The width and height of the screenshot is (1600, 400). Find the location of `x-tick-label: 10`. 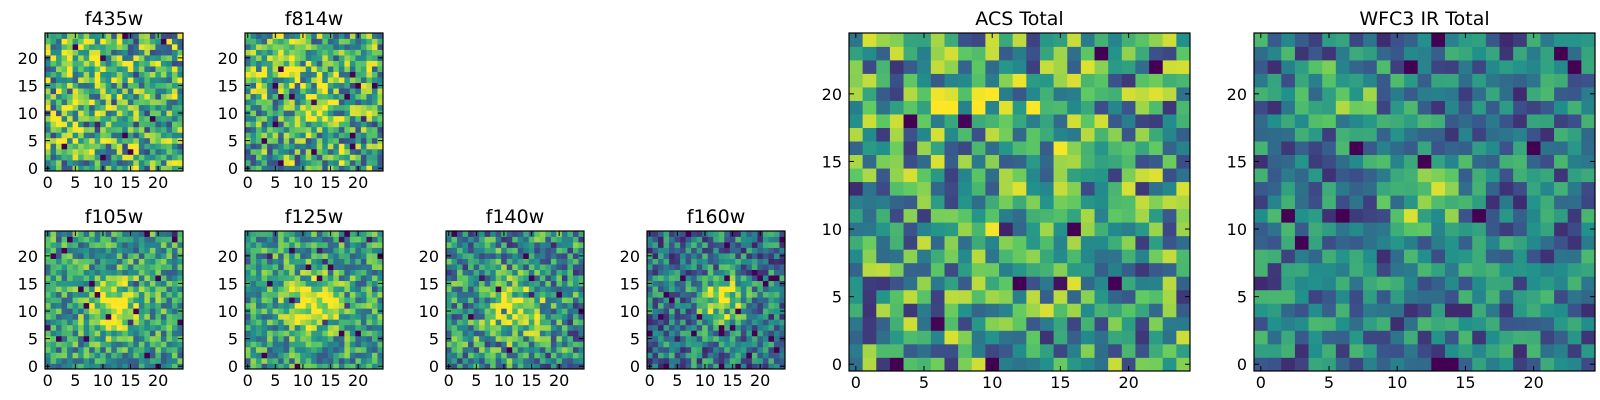

x-tick-label: 10 is located at coordinates (992, 382).